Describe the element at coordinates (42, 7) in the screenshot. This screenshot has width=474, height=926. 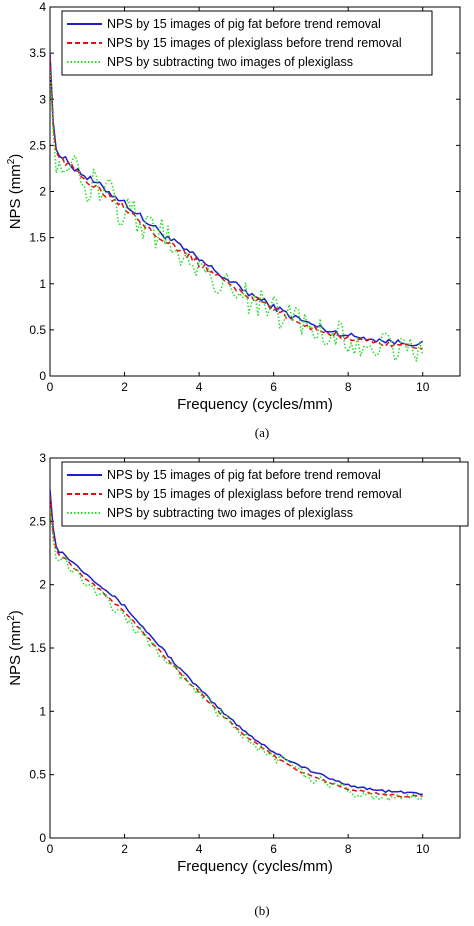
I see `y-tick-label: 4` at that location.